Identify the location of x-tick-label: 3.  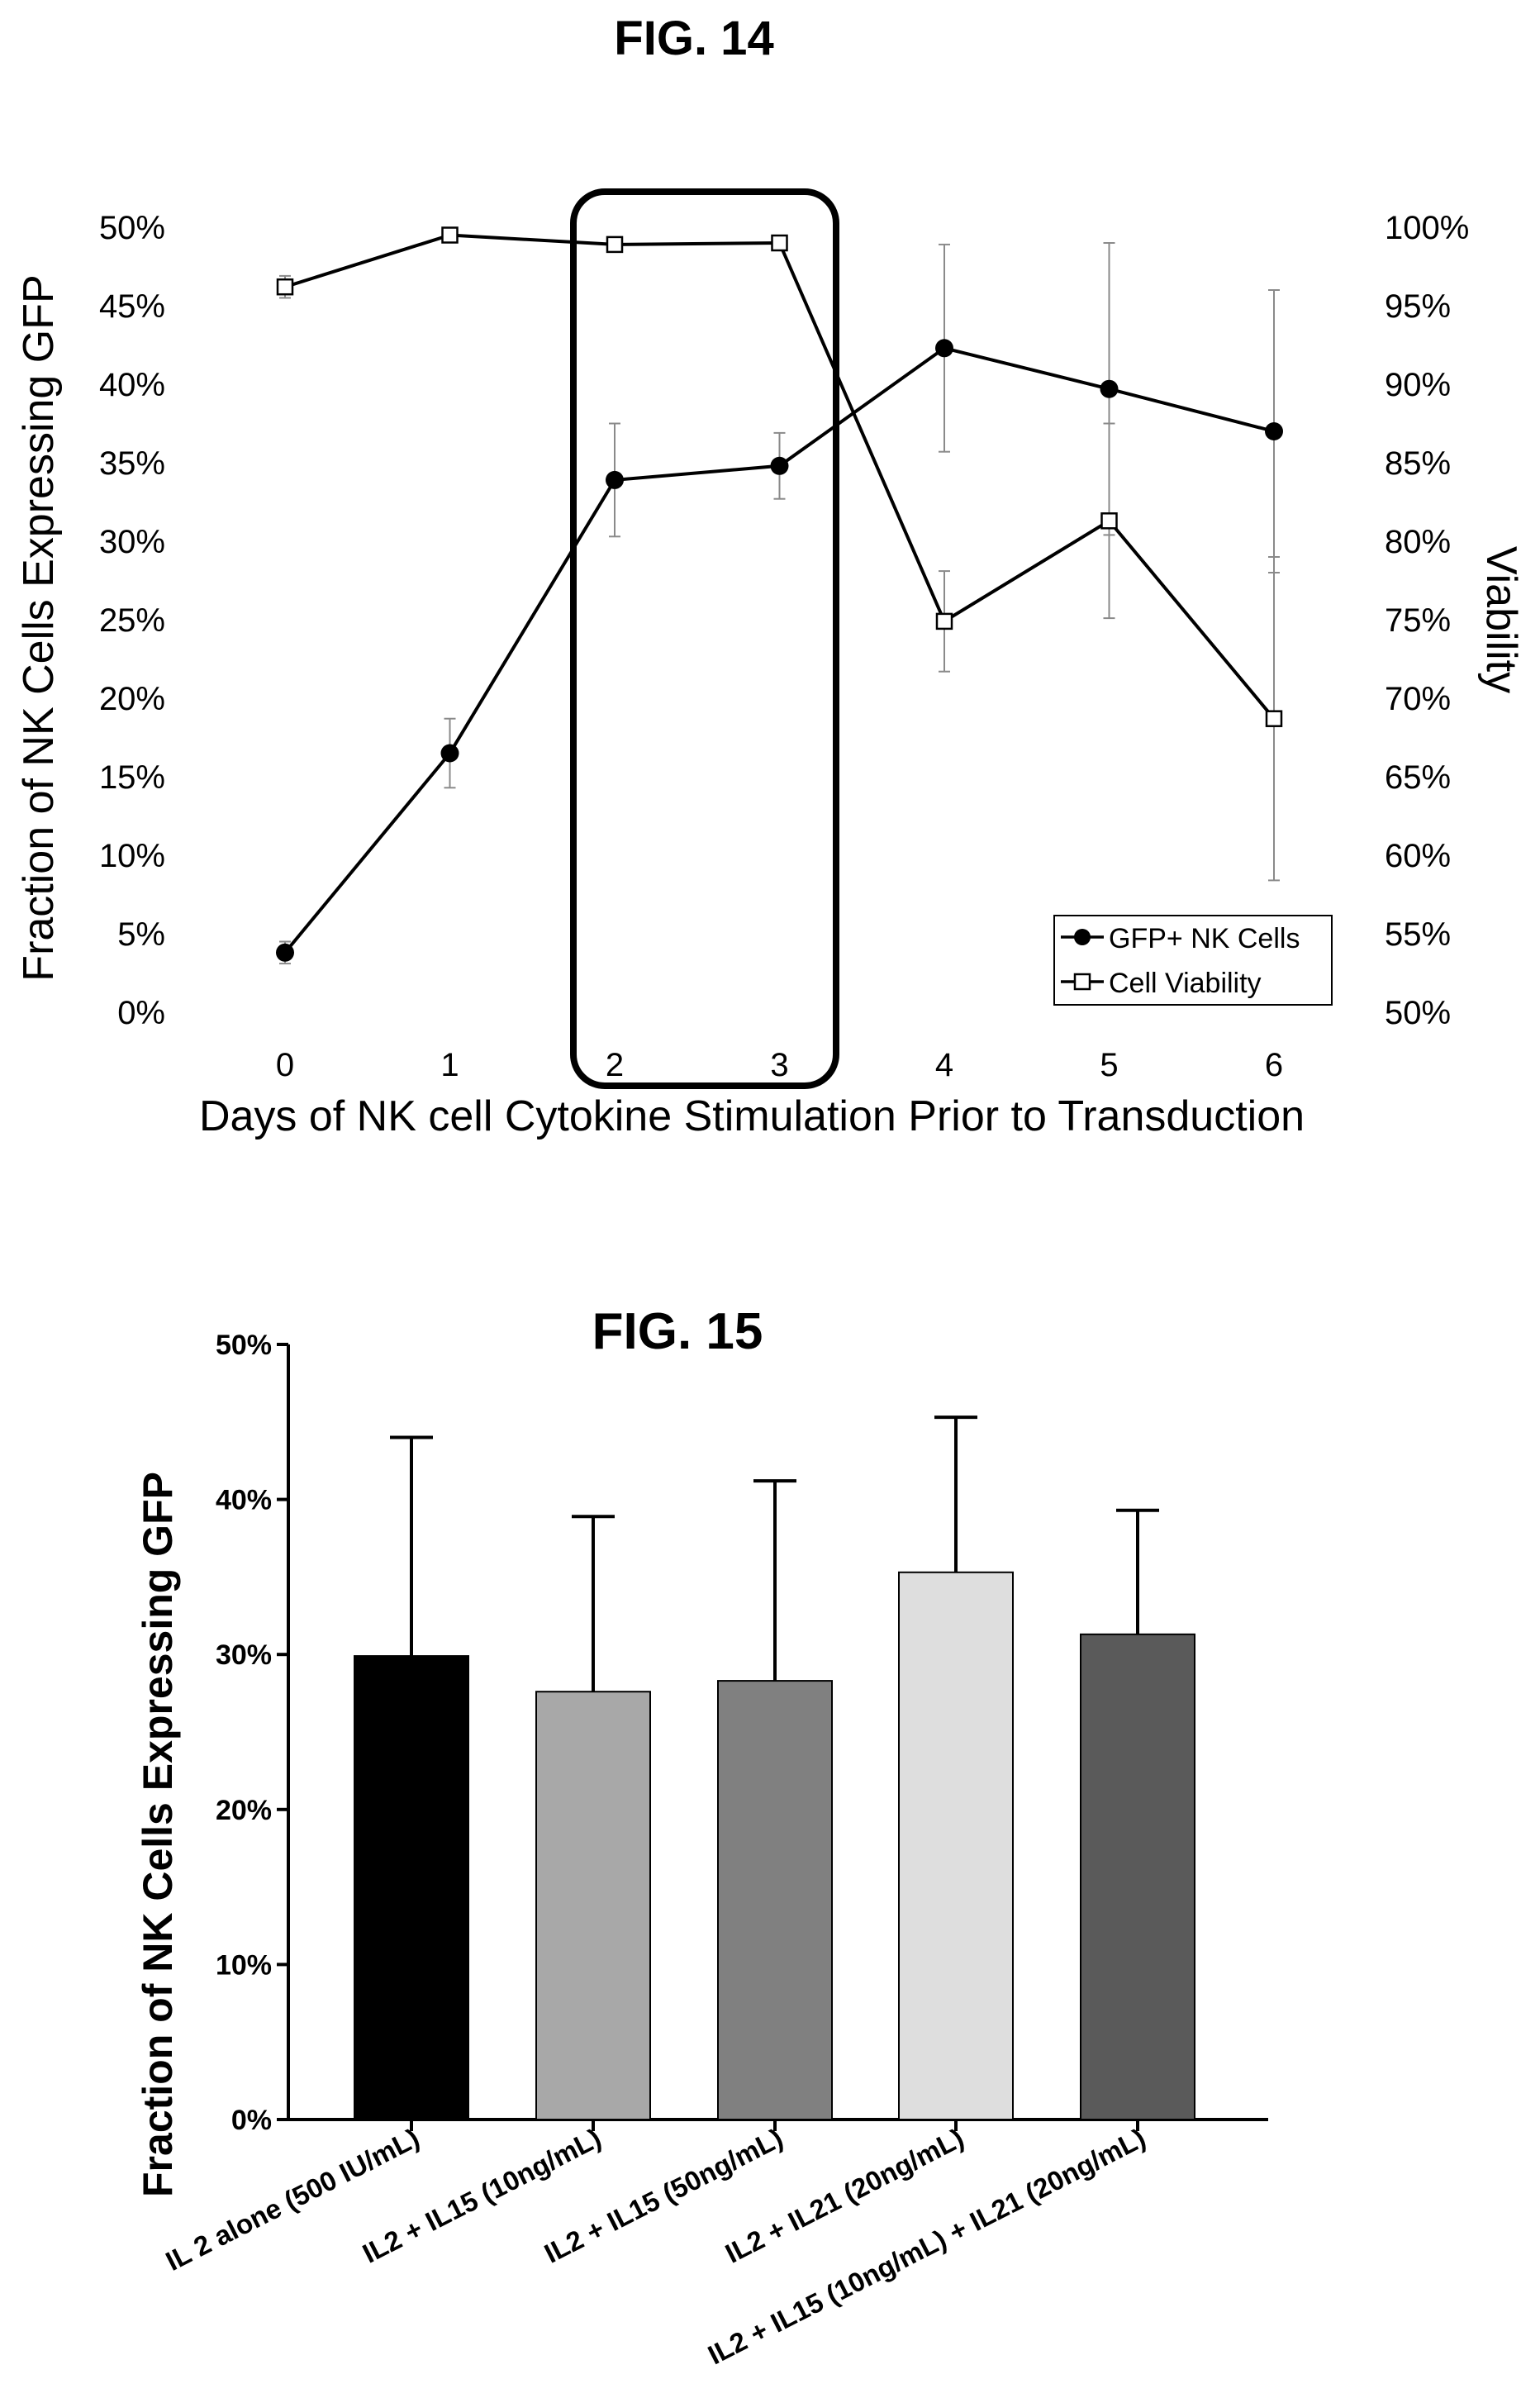
(779, 1065).